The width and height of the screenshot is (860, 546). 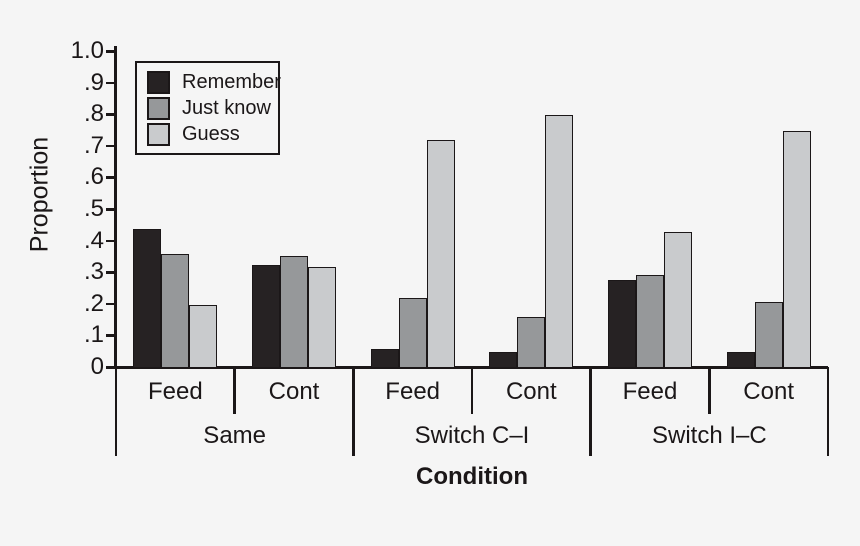 What do you see at coordinates (93, 303) in the screenshot?
I see `y-tick-label: .2` at bounding box center [93, 303].